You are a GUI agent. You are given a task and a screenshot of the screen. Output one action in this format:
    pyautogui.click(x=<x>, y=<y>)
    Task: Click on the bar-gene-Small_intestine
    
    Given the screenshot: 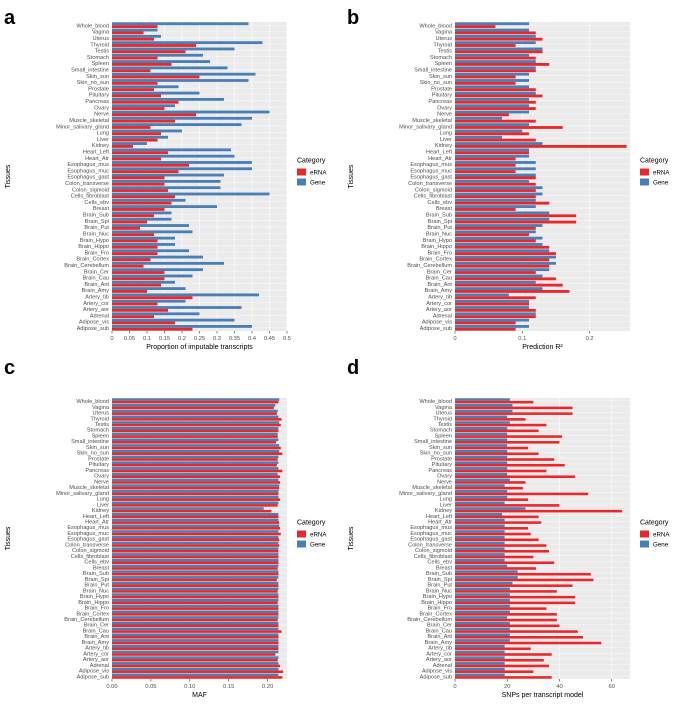 What is the action you would take?
    pyautogui.click(x=170, y=68)
    